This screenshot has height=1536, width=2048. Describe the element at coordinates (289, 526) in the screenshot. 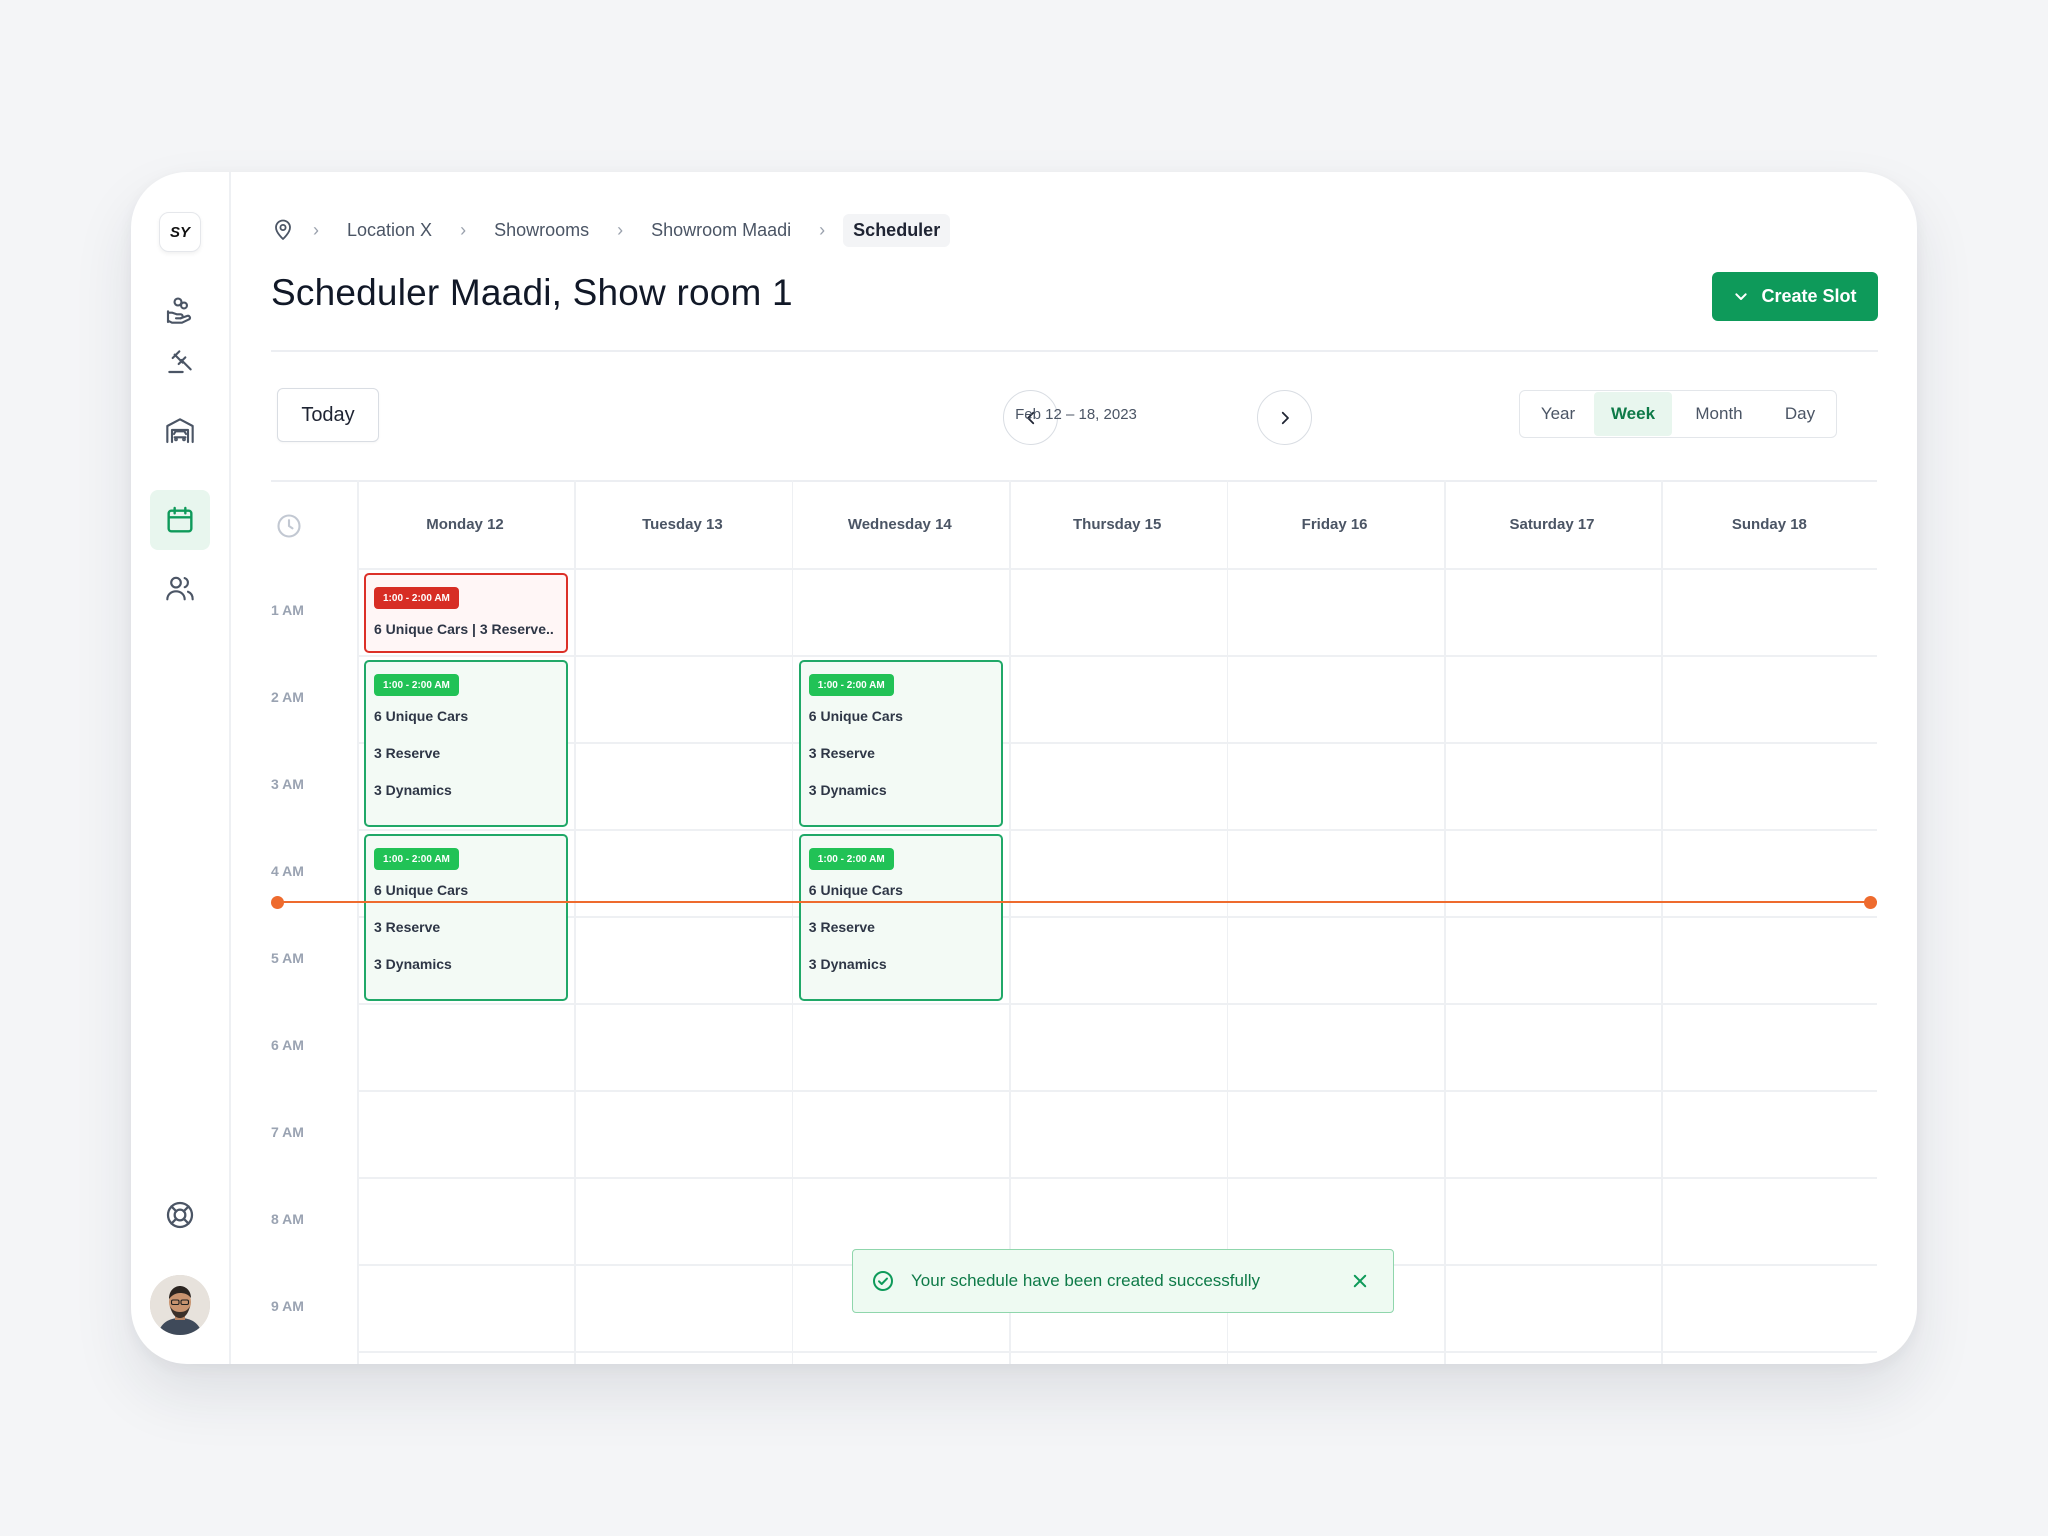

I see `clock-icon` at that location.